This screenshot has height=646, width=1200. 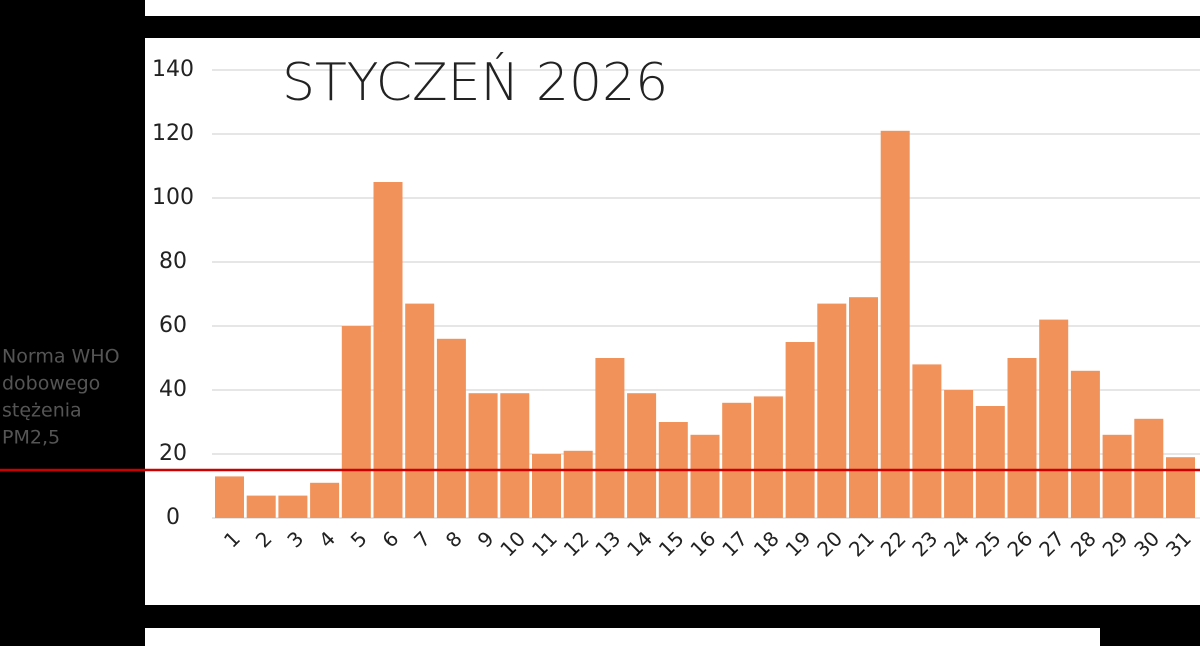 What do you see at coordinates (42, 411) in the screenshot?
I see `reference-label: stężenia` at bounding box center [42, 411].